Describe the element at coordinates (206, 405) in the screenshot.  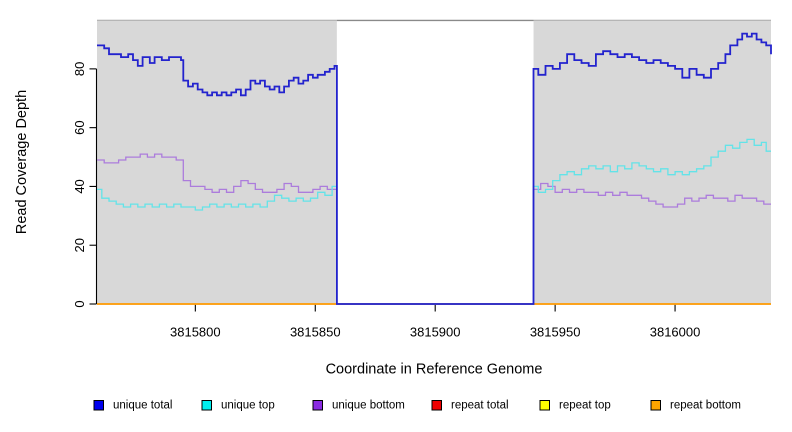
I see `legend-swatch-unique-top` at that location.